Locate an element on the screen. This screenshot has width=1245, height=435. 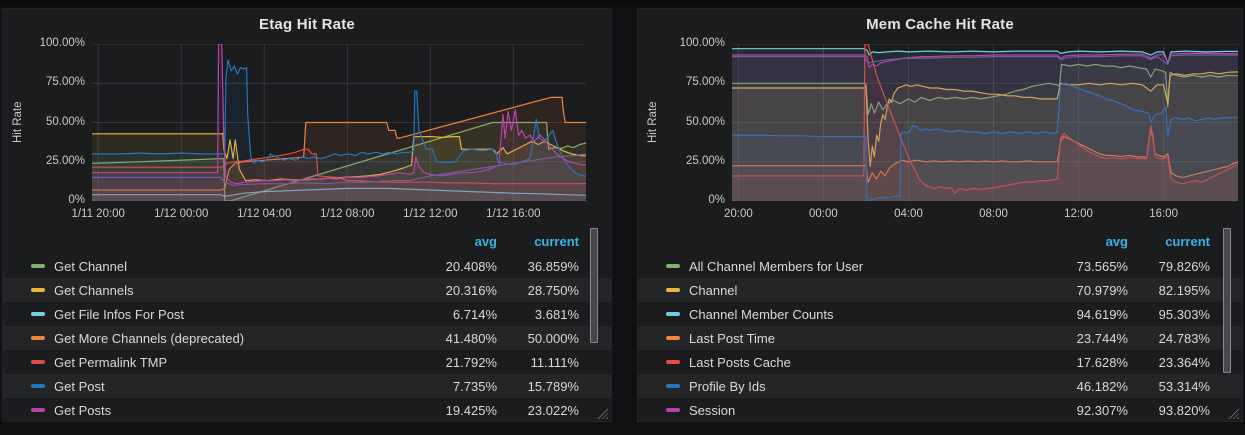
x-axis-tick: 20:00 is located at coordinates (738, 214).